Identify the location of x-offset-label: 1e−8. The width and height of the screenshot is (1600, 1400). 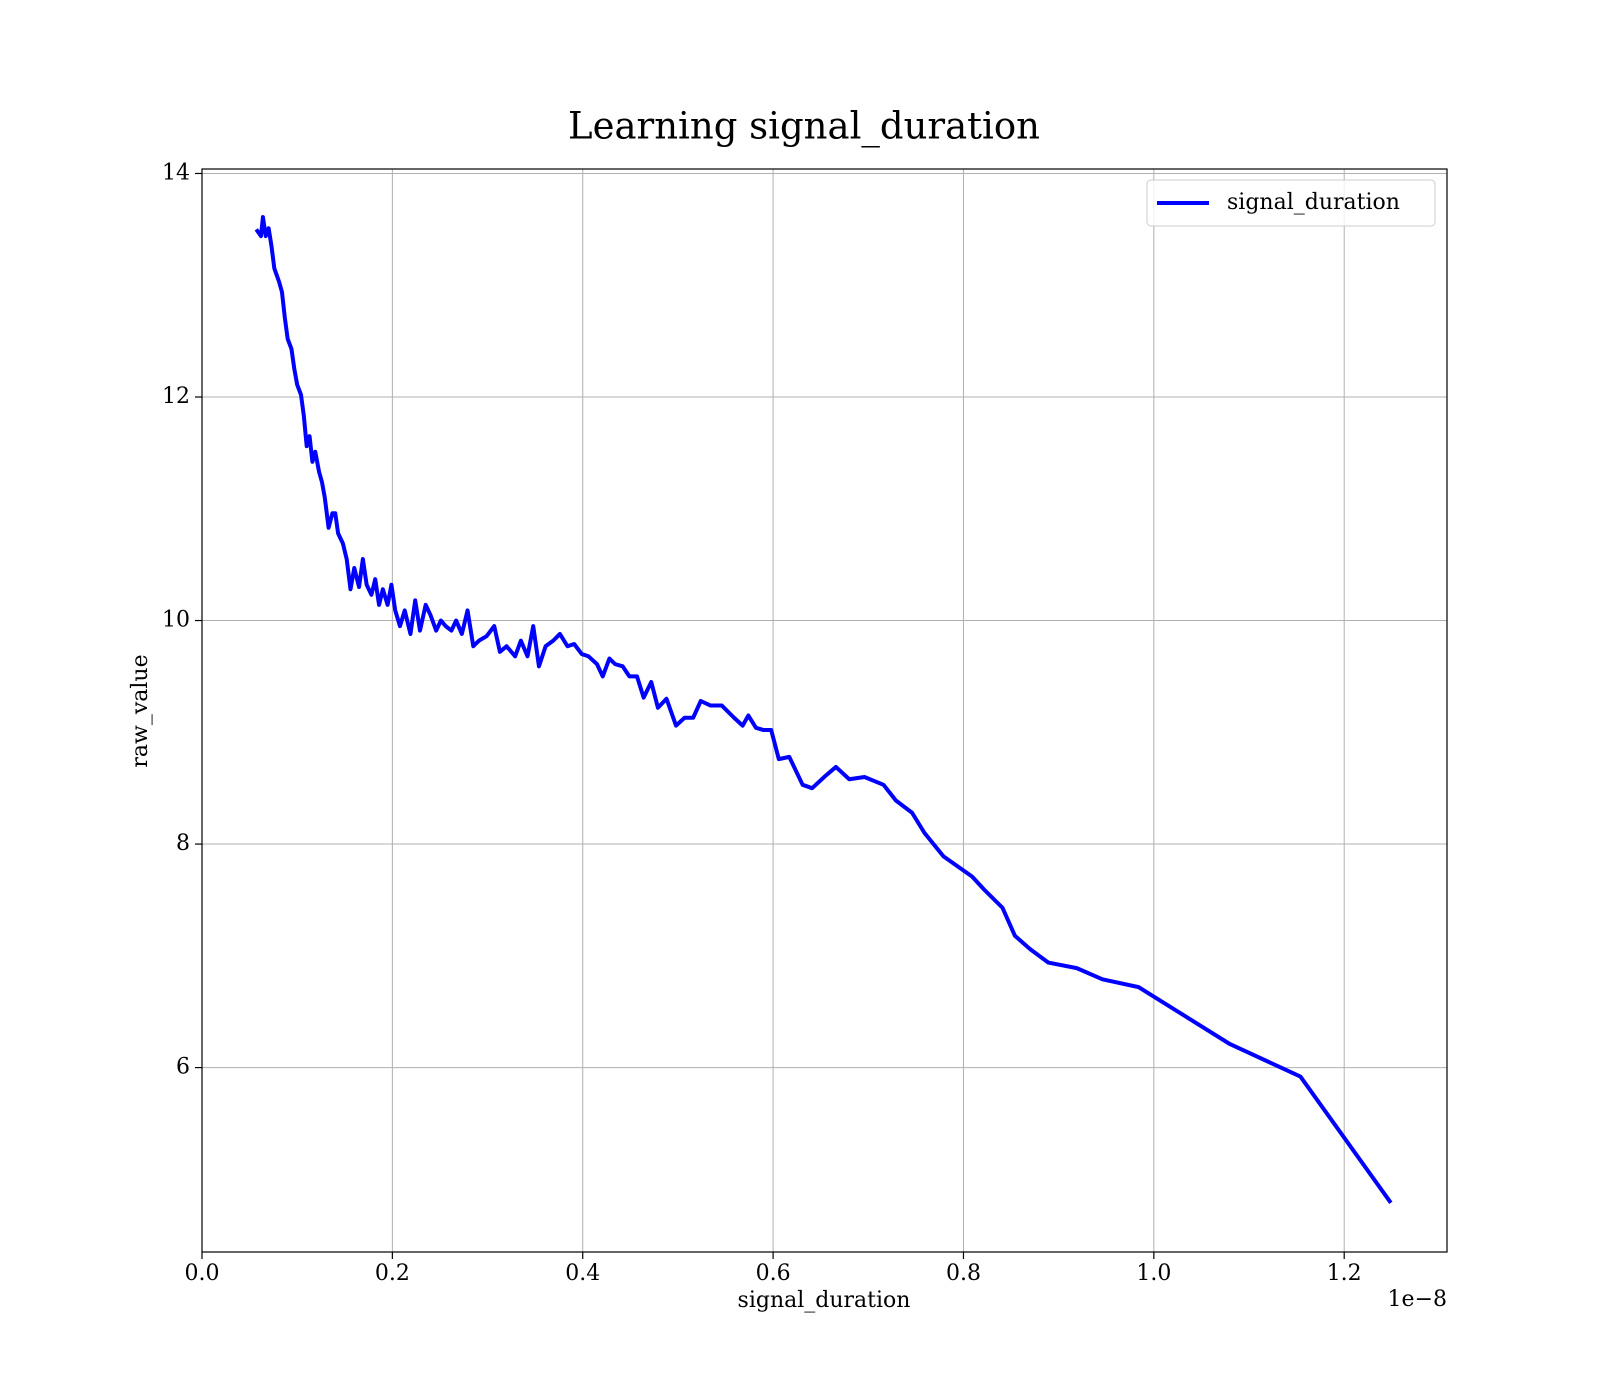
(1417, 1299).